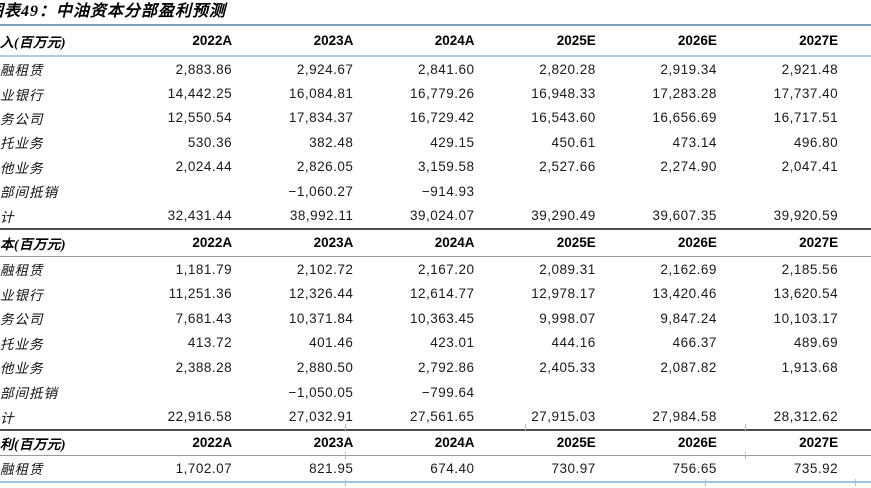  I want to click on value-cell: 27,984.58, so click(684, 417).